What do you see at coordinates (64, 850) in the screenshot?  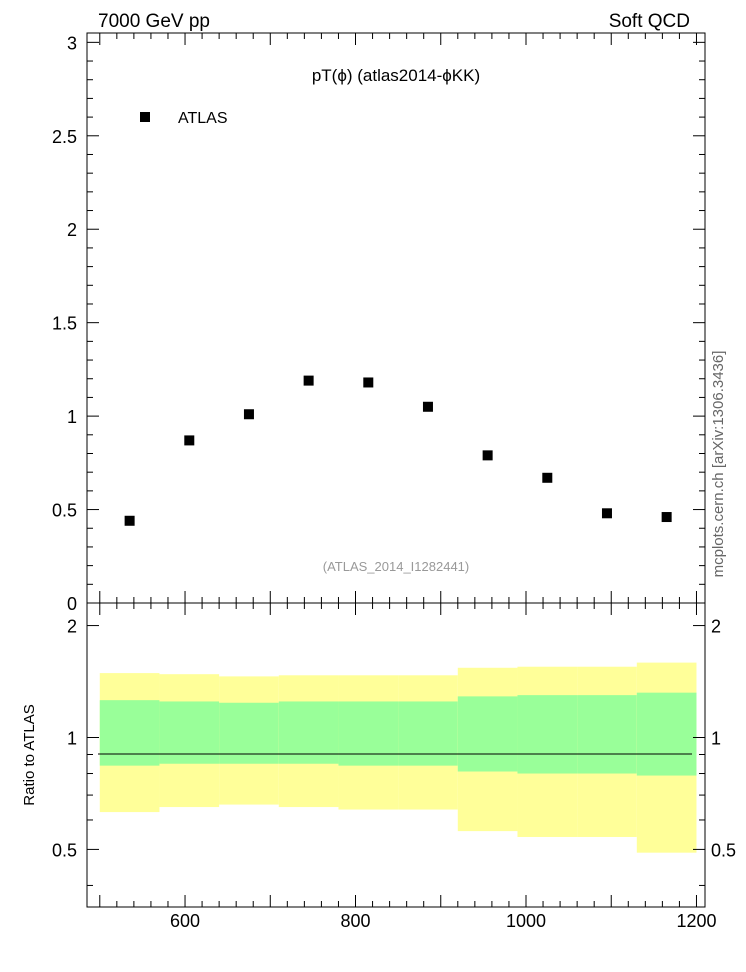 I see `ratio-y-tick-label-left: 0.5` at bounding box center [64, 850].